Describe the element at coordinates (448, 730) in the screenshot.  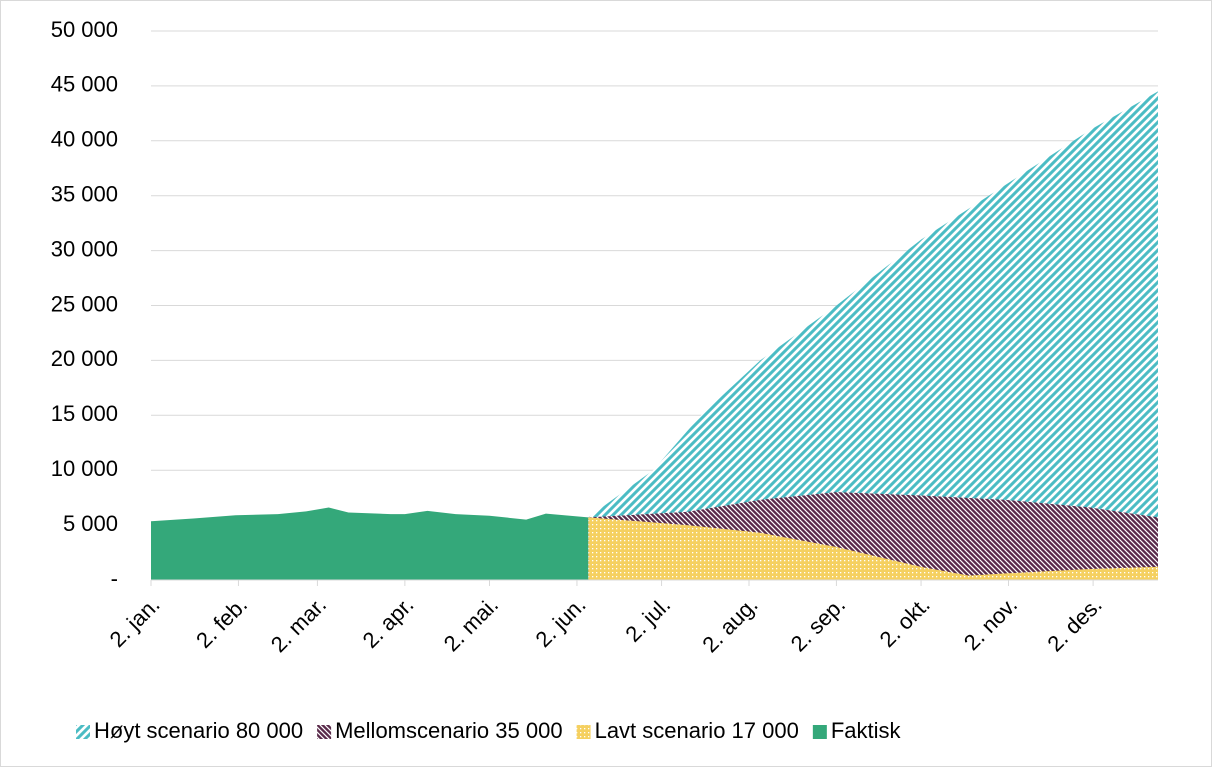
I see `legend-label: Mellomscenario 35 000` at that location.